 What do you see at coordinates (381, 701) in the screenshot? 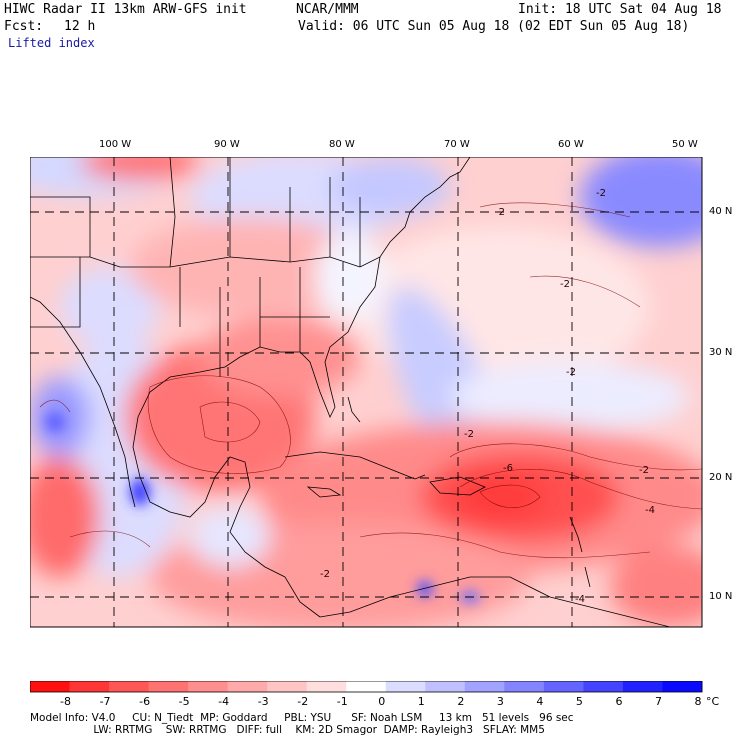
I see `colorbar-label: 0` at bounding box center [381, 701].